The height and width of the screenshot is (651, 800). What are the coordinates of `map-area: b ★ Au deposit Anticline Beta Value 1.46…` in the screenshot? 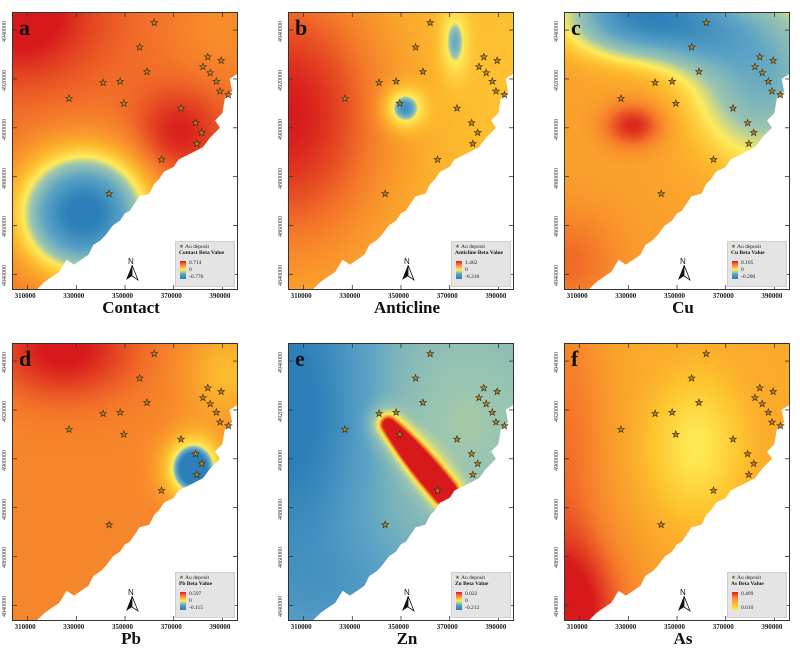 It's located at (401, 151).